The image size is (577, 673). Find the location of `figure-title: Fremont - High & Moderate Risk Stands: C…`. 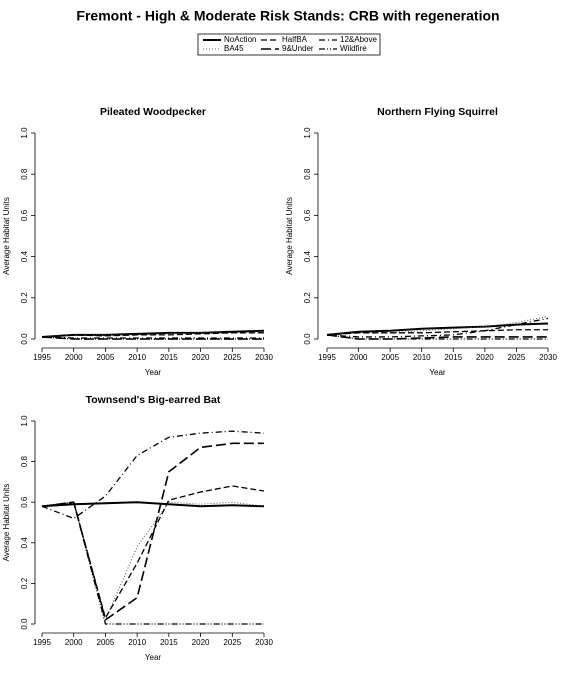

figure-title: Fremont - High & Moderate Risk Stands: C… is located at coordinates (287, 16).